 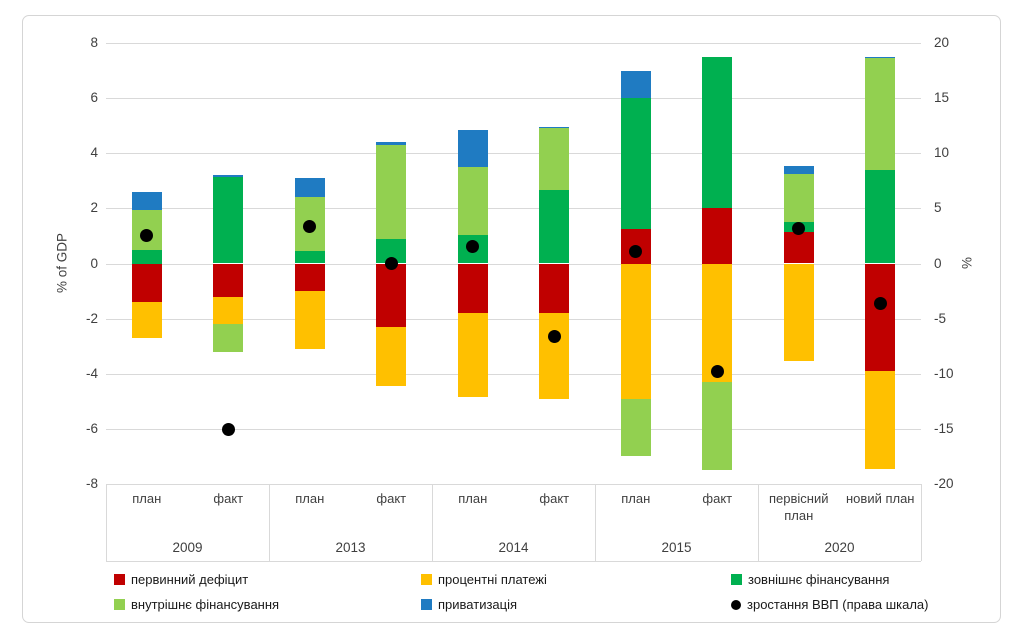 What do you see at coordinates (944, 483) in the screenshot?
I see `right-axis-tick-label: -20` at bounding box center [944, 483].